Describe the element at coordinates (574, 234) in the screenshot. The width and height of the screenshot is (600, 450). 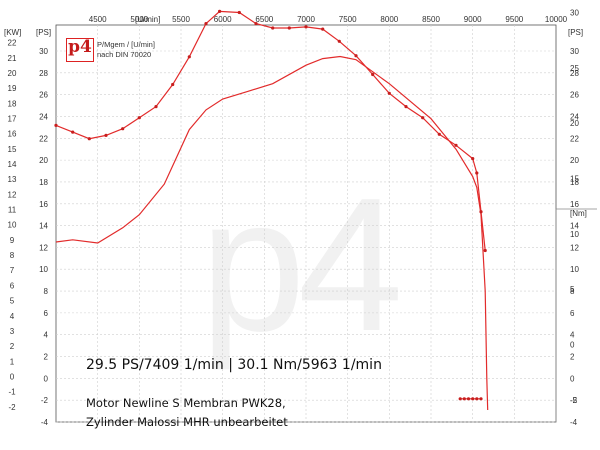
I see `nm-tick-label: 10` at that location.